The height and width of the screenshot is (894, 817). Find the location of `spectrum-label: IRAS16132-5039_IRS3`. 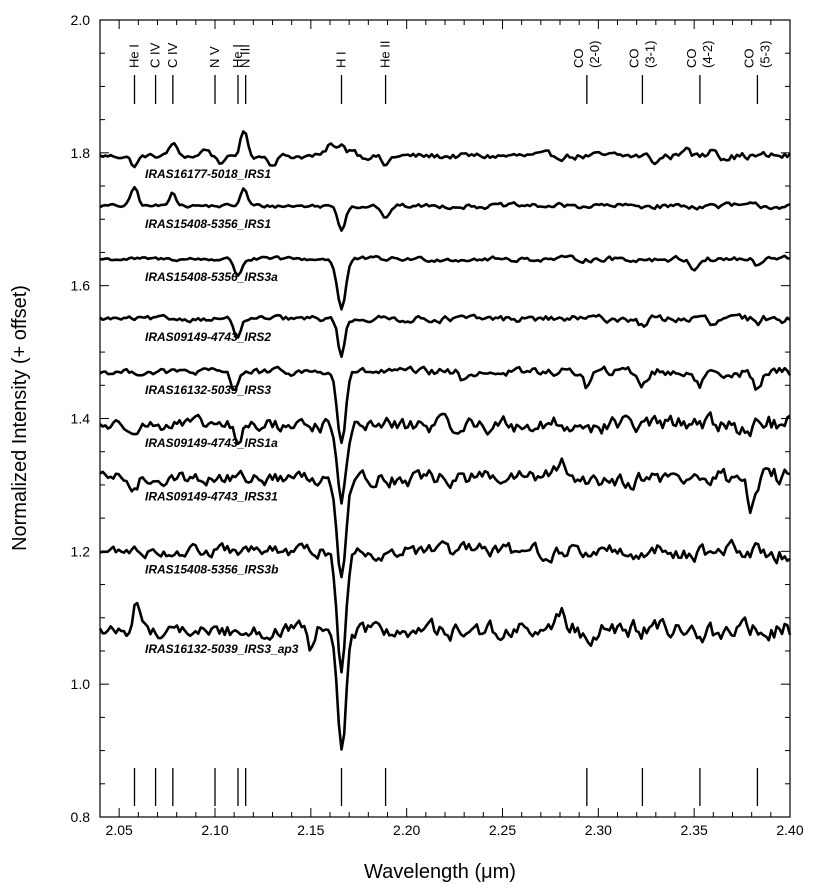

spectrum-label: IRAS16132-5039_IRS3 is located at coordinates (208, 390).